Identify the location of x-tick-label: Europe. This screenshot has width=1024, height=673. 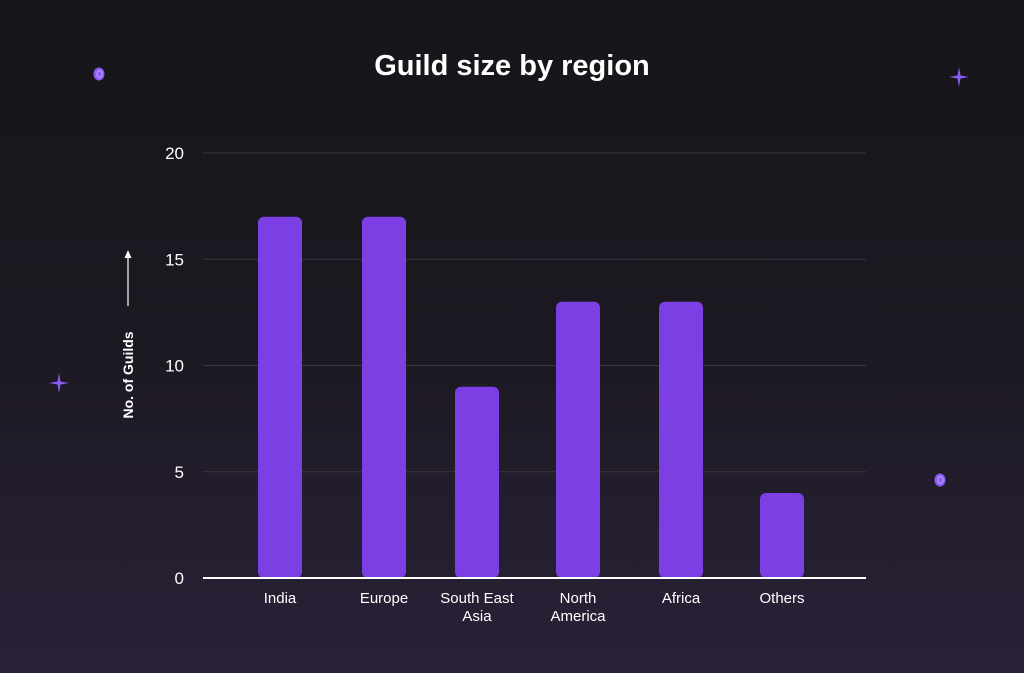
(384, 598).